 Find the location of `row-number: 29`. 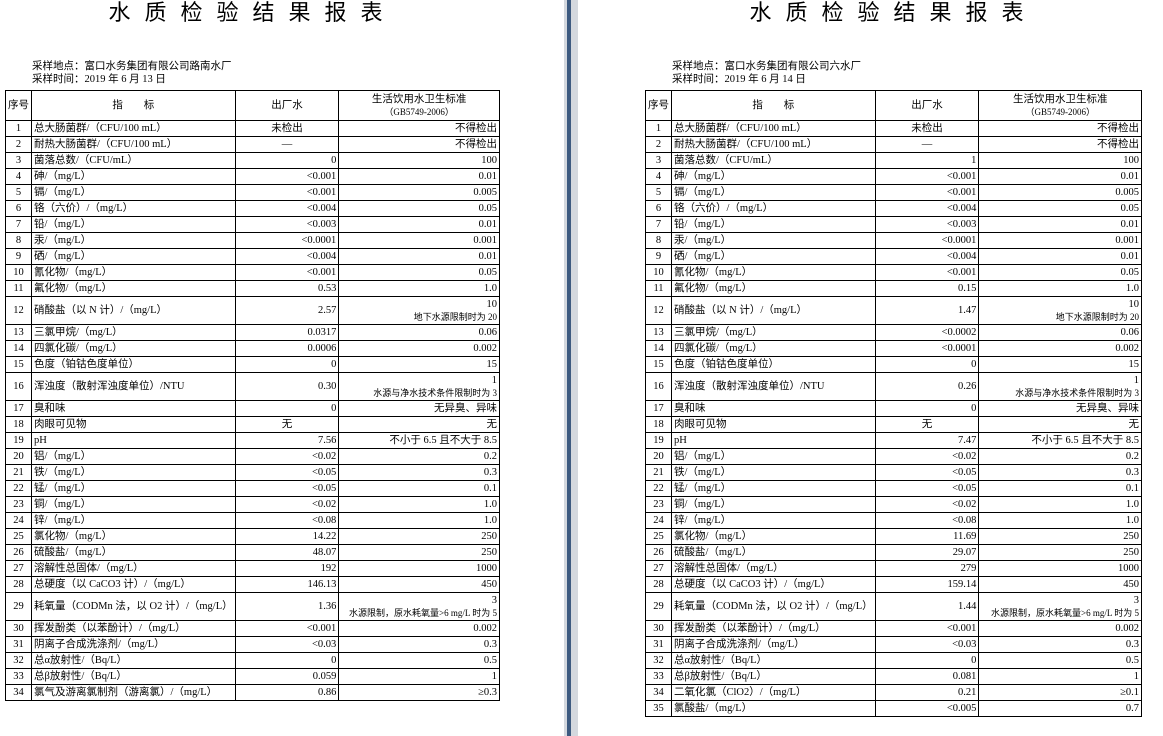

row-number: 29 is located at coordinates (18, 606).